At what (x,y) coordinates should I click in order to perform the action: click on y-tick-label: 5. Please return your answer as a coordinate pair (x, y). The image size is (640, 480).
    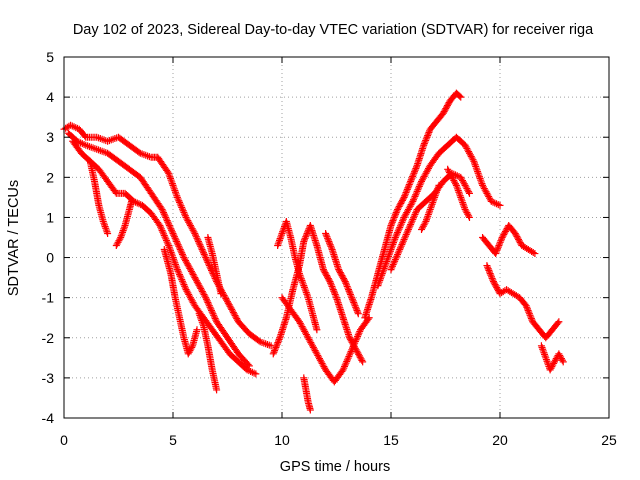
    Looking at the image, I should click on (50, 57).